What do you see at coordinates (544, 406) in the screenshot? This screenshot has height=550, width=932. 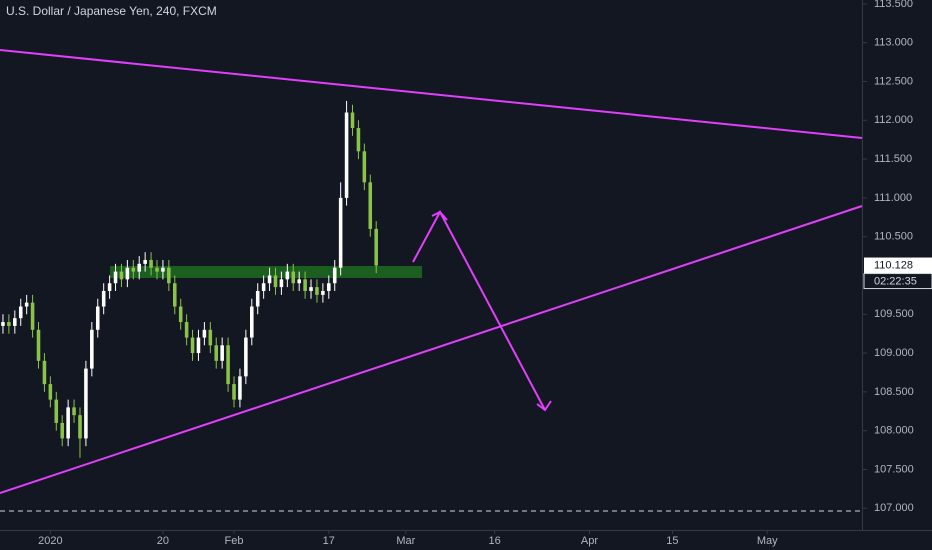 I see `arrow-head-down` at bounding box center [544, 406].